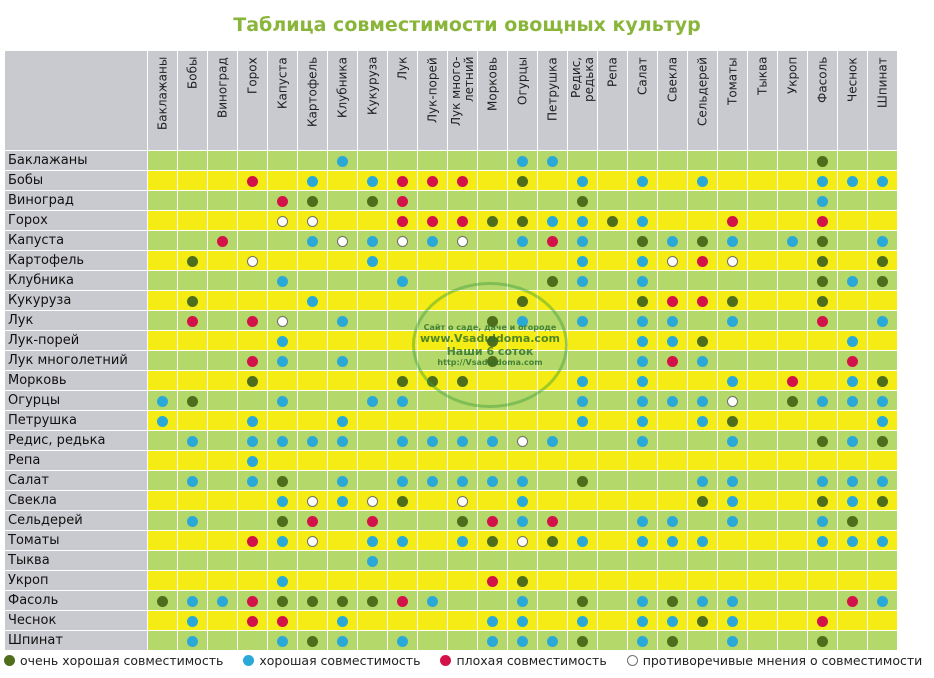  I want to click on row-label: Кукуруза, so click(76, 300).